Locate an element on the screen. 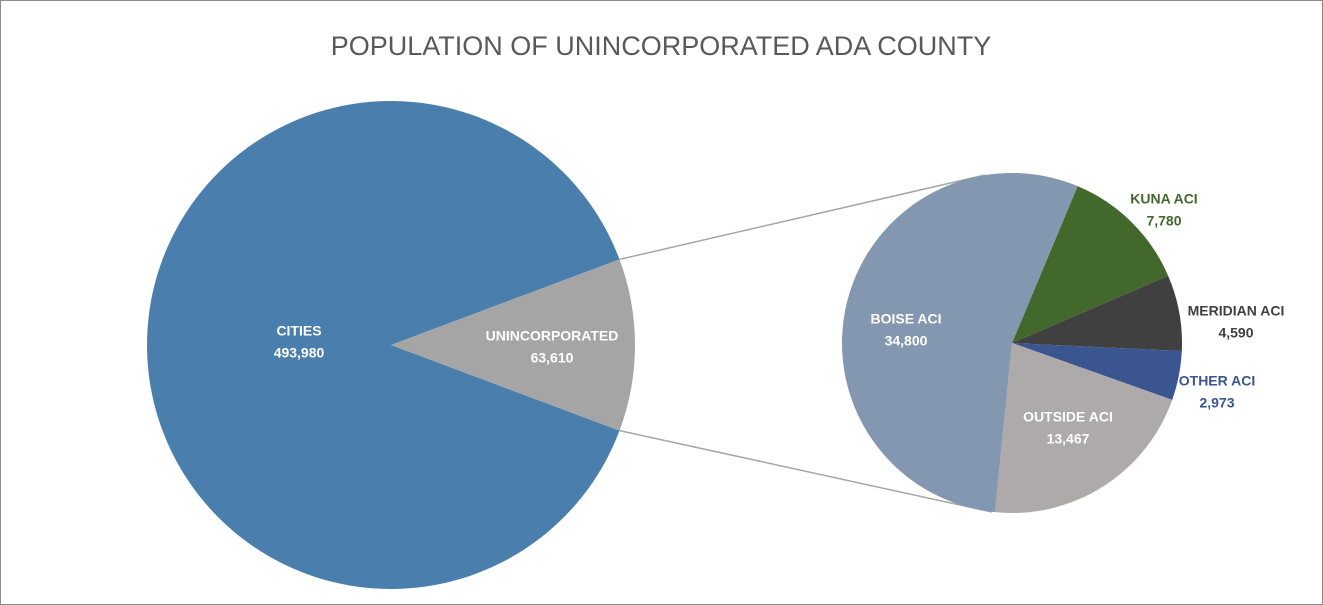  slice-label: BOISE ACI is located at coordinates (905, 319).